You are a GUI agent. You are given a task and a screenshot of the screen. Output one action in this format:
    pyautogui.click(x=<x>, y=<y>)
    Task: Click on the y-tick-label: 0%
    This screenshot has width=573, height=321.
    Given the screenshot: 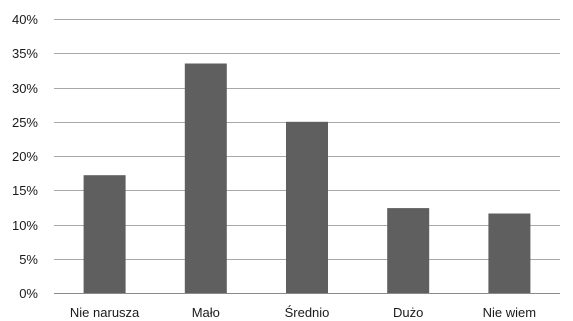 What is the action you would take?
    pyautogui.click(x=28, y=293)
    